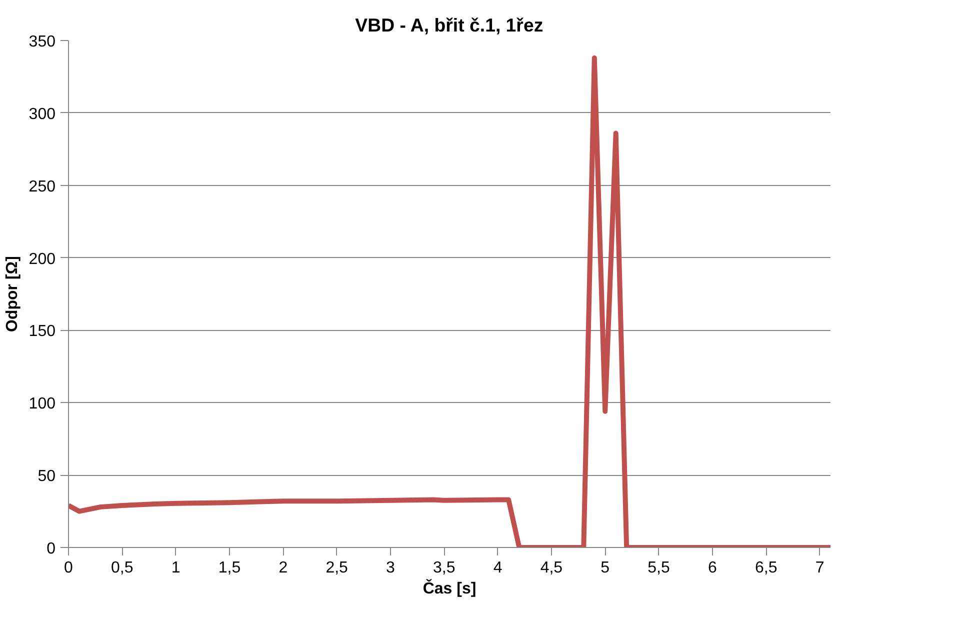 The width and height of the screenshot is (974, 618). Describe the element at coordinates (551, 568) in the screenshot. I see `x-tick-label: 4,5` at that location.